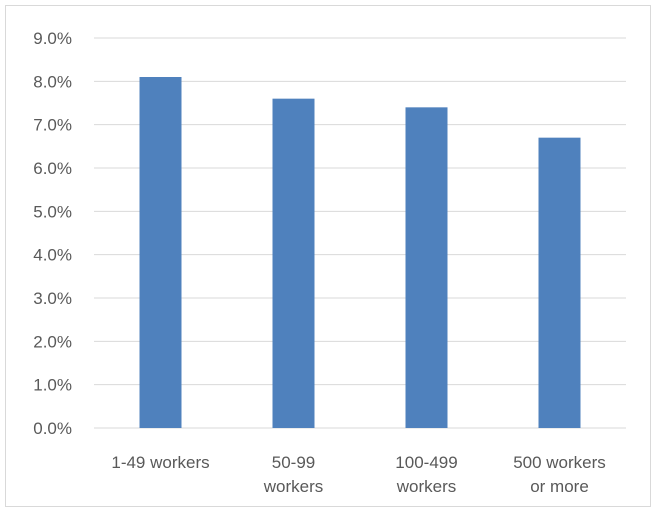 The width and height of the screenshot is (656, 512). I want to click on y-tick-label: 9.0%, so click(52, 38).